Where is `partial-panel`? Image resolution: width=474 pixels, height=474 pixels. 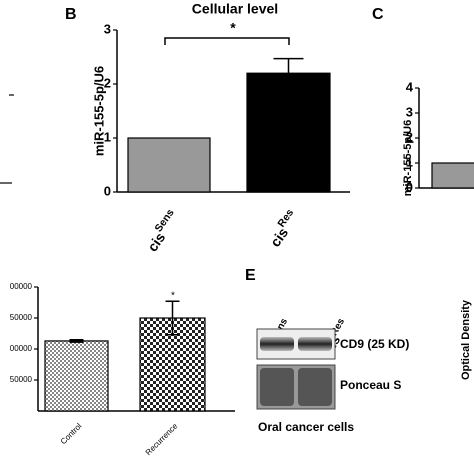
partial-panel is located at coordinates (7, 139).